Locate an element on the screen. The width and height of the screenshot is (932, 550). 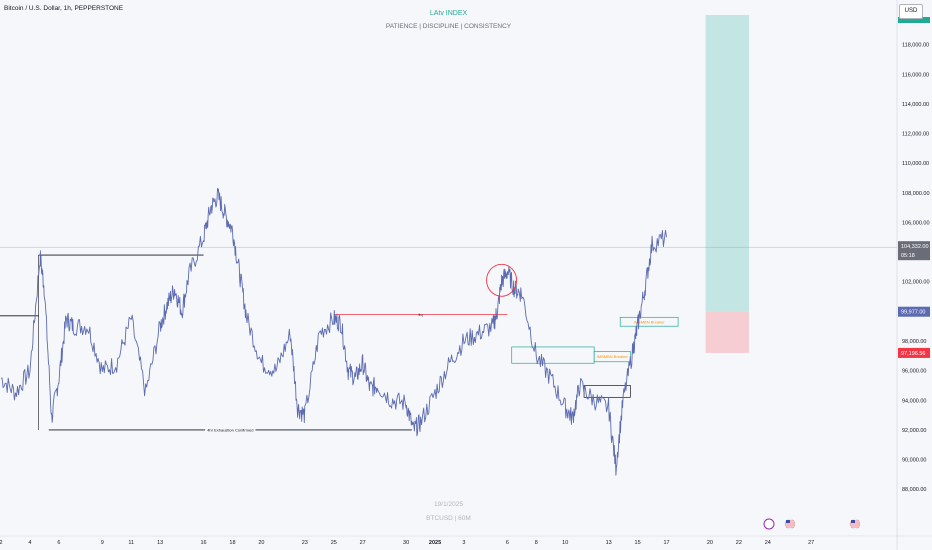
x-tick-label: 15 is located at coordinates (638, 543).